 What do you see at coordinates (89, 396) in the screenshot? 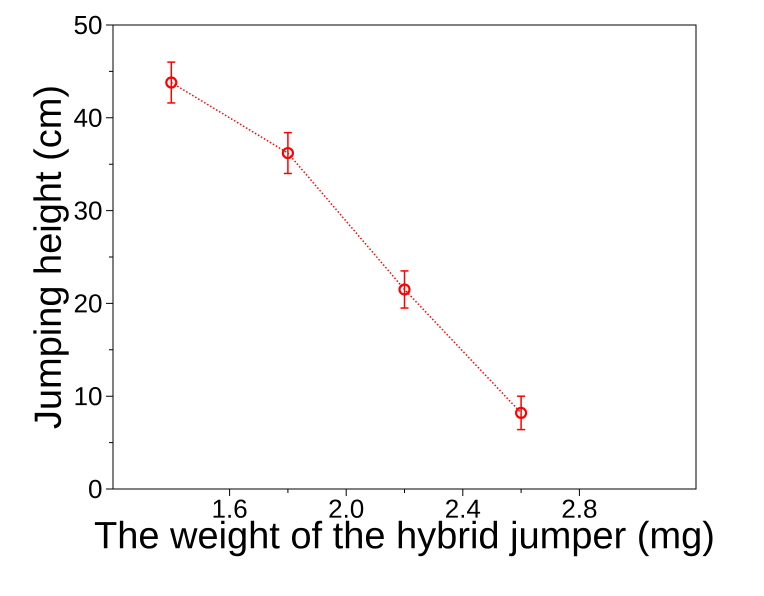
I see `y-tick-label: 10` at bounding box center [89, 396].